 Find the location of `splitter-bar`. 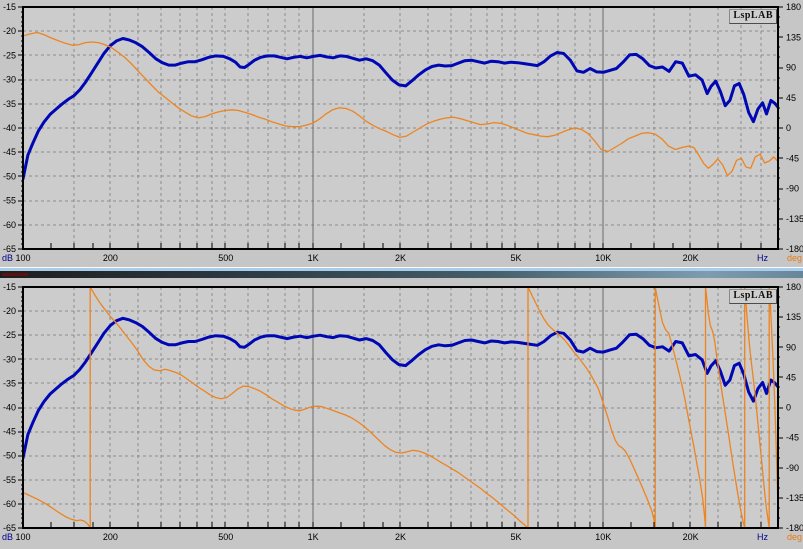

splitter-bar is located at coordinates (401, 273).